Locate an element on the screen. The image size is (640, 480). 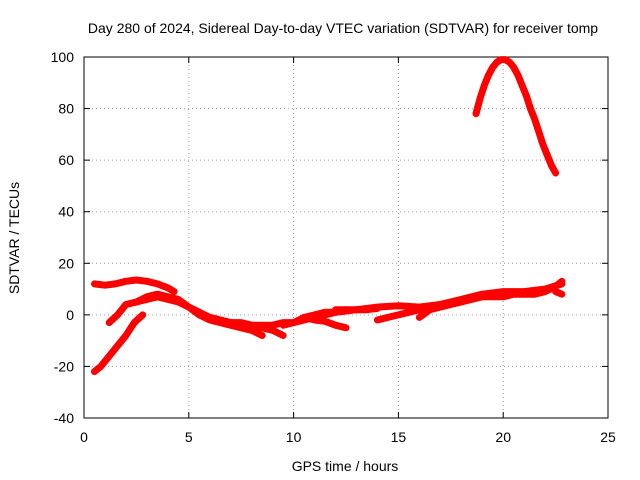
x-tick-label: 10 is located at coordinates (294, 437).